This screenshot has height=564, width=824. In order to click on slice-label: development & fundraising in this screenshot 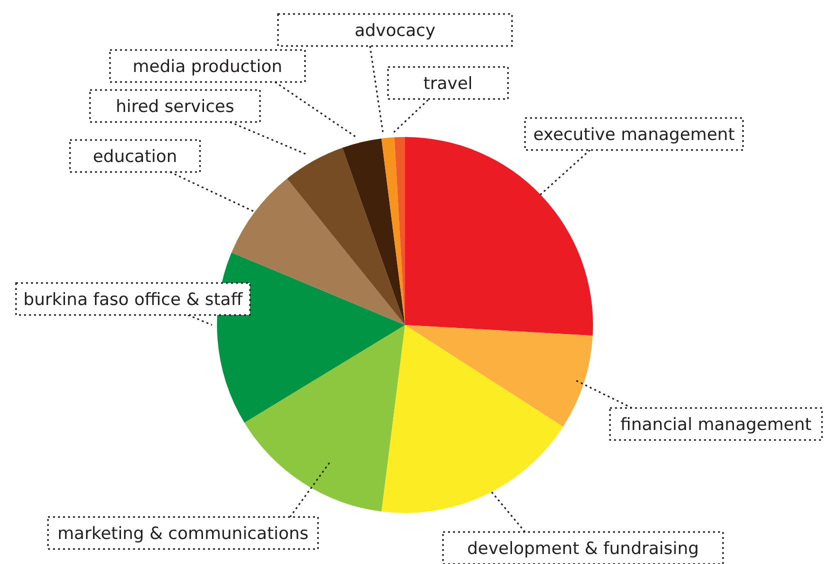, I will do `click(583, 549)`.